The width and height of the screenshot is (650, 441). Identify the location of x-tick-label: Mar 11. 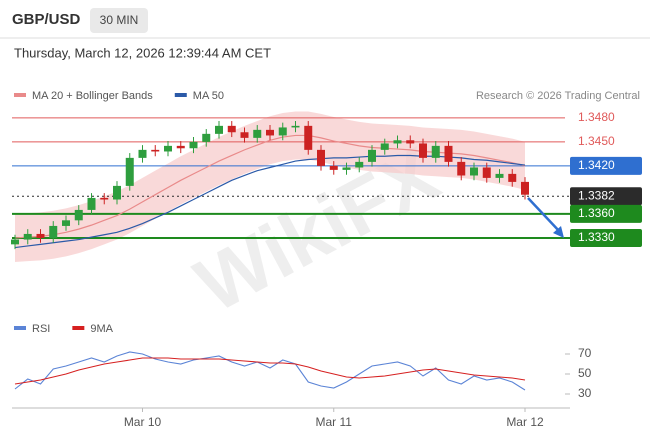
(334, 422).